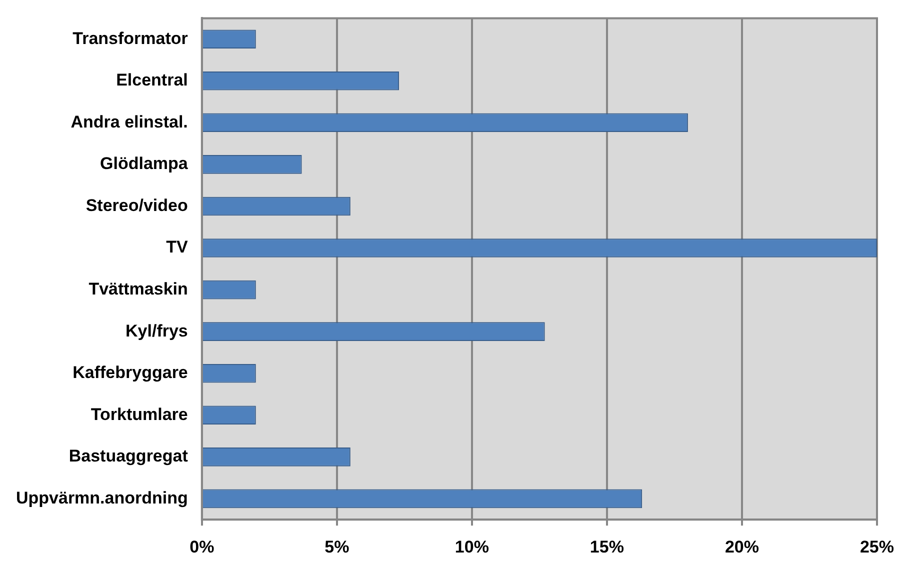  What do you see at coordinates (152, 80) in the screenshot?
I see `y-tick-label: Elcentral` at bounding box center [152, 80].